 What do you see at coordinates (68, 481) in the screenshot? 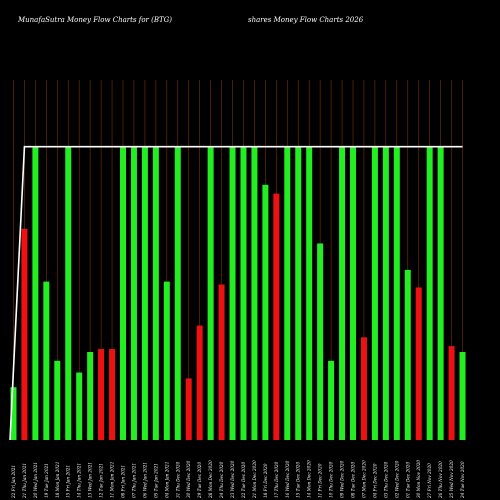
I see `tick-label: 15 Fri Jan 2021` at bounding box center [68, 481].